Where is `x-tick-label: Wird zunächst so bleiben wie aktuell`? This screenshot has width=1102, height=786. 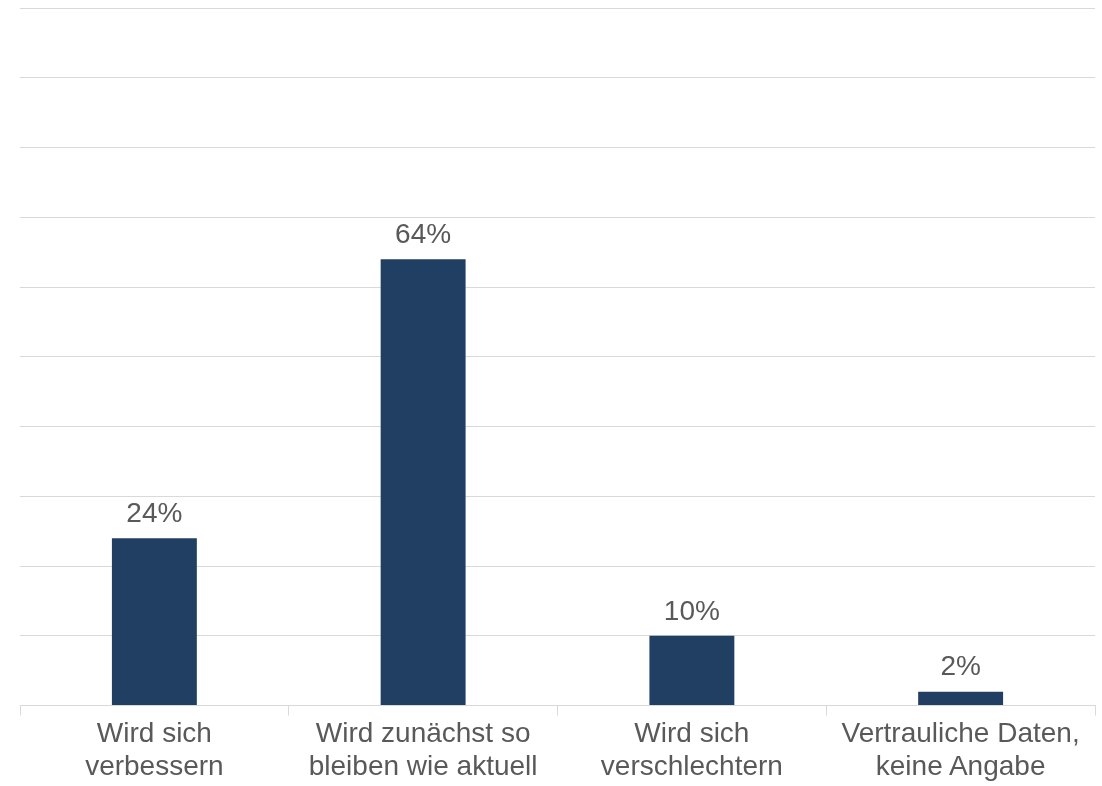
x-tick-label: Wird zunächst so bleiben wie aktuell is located at coordinates (423, 749).